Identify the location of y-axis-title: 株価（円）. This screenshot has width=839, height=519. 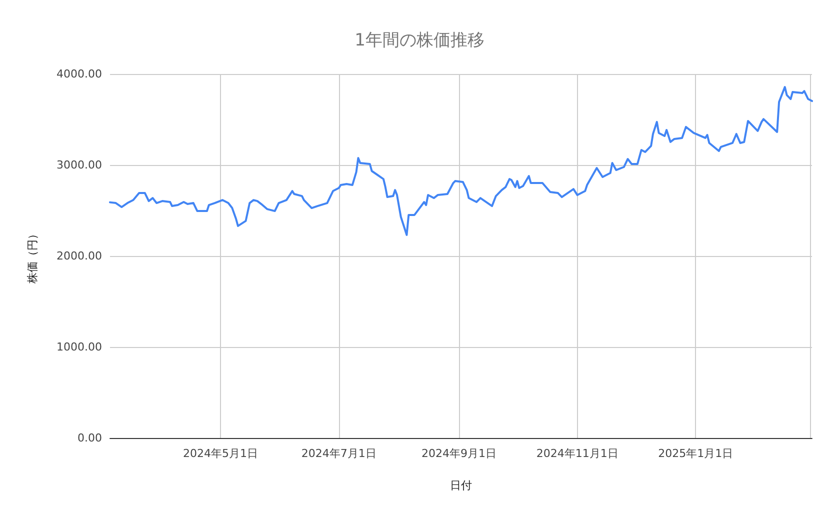
(32, 256).